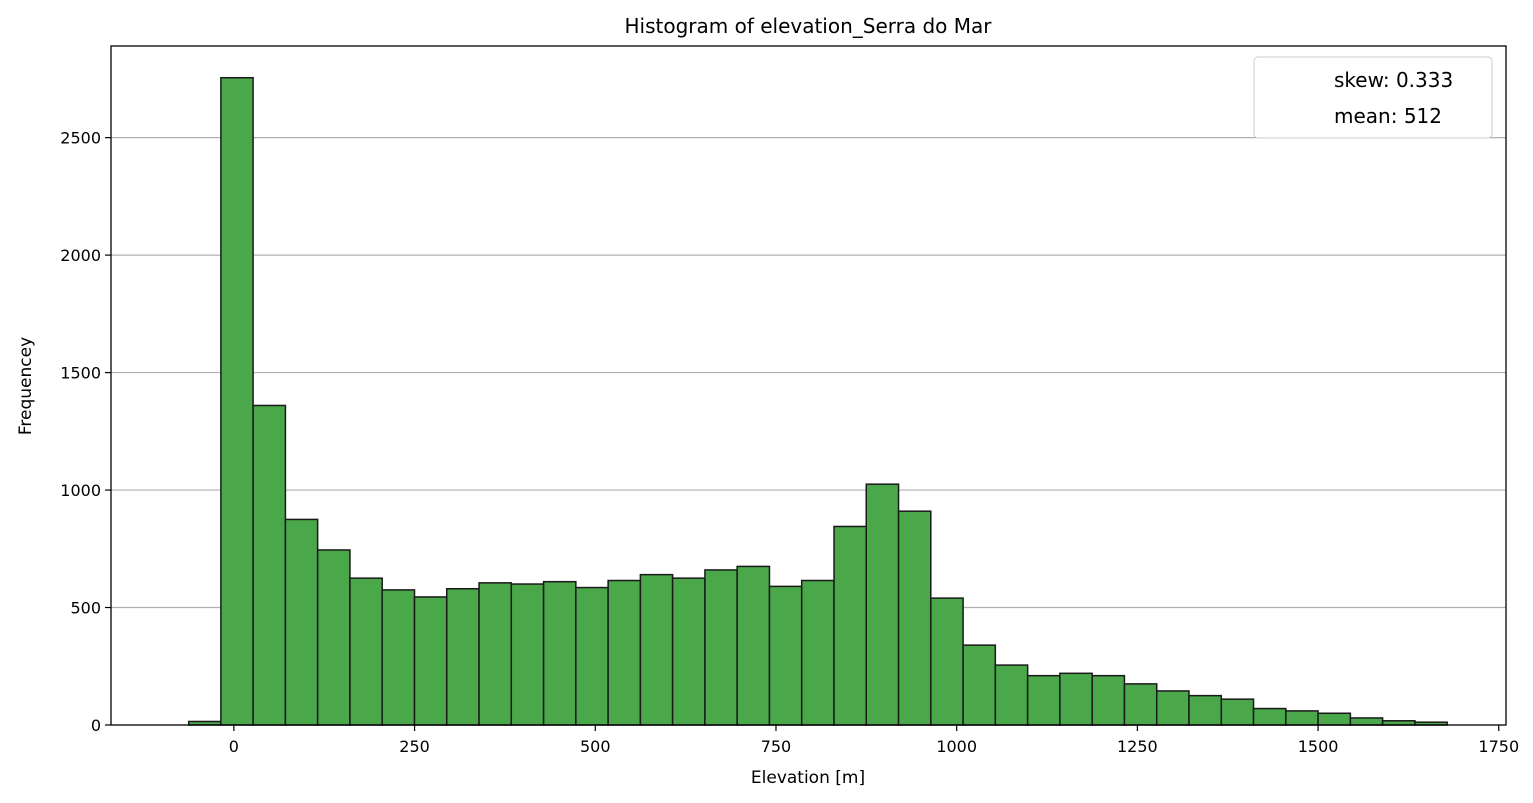 This screenshot has height=803, width=1533. I want to click on y-tick-label: 1500, so click(80, 373).